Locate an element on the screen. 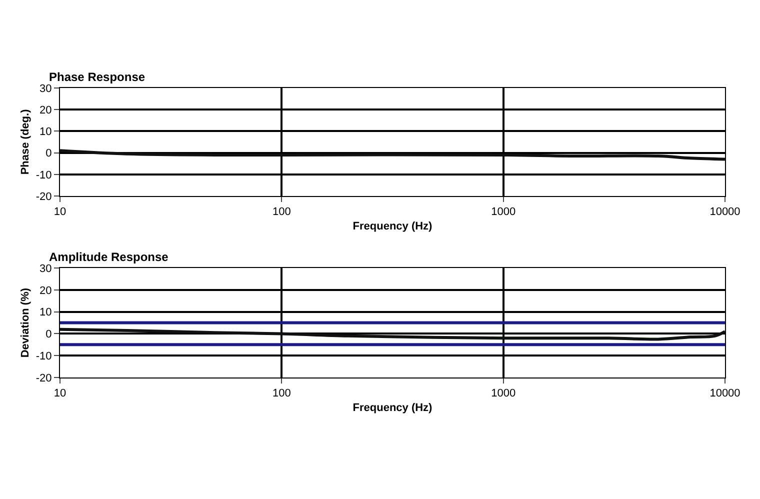 This screenshot has width=760, height=499. y-axis-title: Deviation (%) is located at coordinates (26, 323).